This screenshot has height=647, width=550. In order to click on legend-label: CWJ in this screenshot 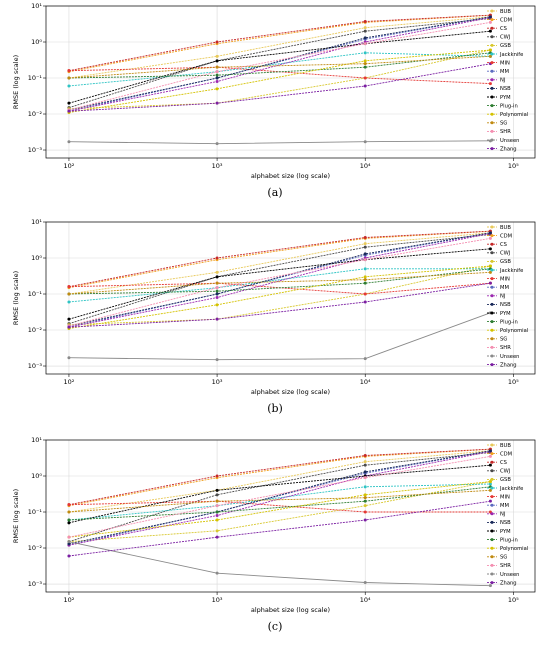, I will do `click(505, 254)`.